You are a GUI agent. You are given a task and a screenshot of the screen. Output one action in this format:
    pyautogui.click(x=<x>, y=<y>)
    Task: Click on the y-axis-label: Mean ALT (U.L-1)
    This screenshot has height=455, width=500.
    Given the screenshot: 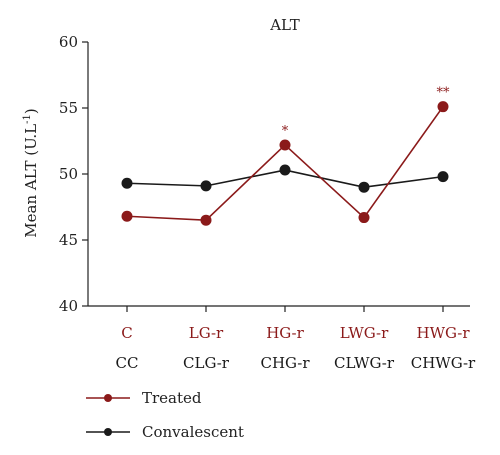 What is the action you would take?
    pyautogui.click(x=31, y=172)
    